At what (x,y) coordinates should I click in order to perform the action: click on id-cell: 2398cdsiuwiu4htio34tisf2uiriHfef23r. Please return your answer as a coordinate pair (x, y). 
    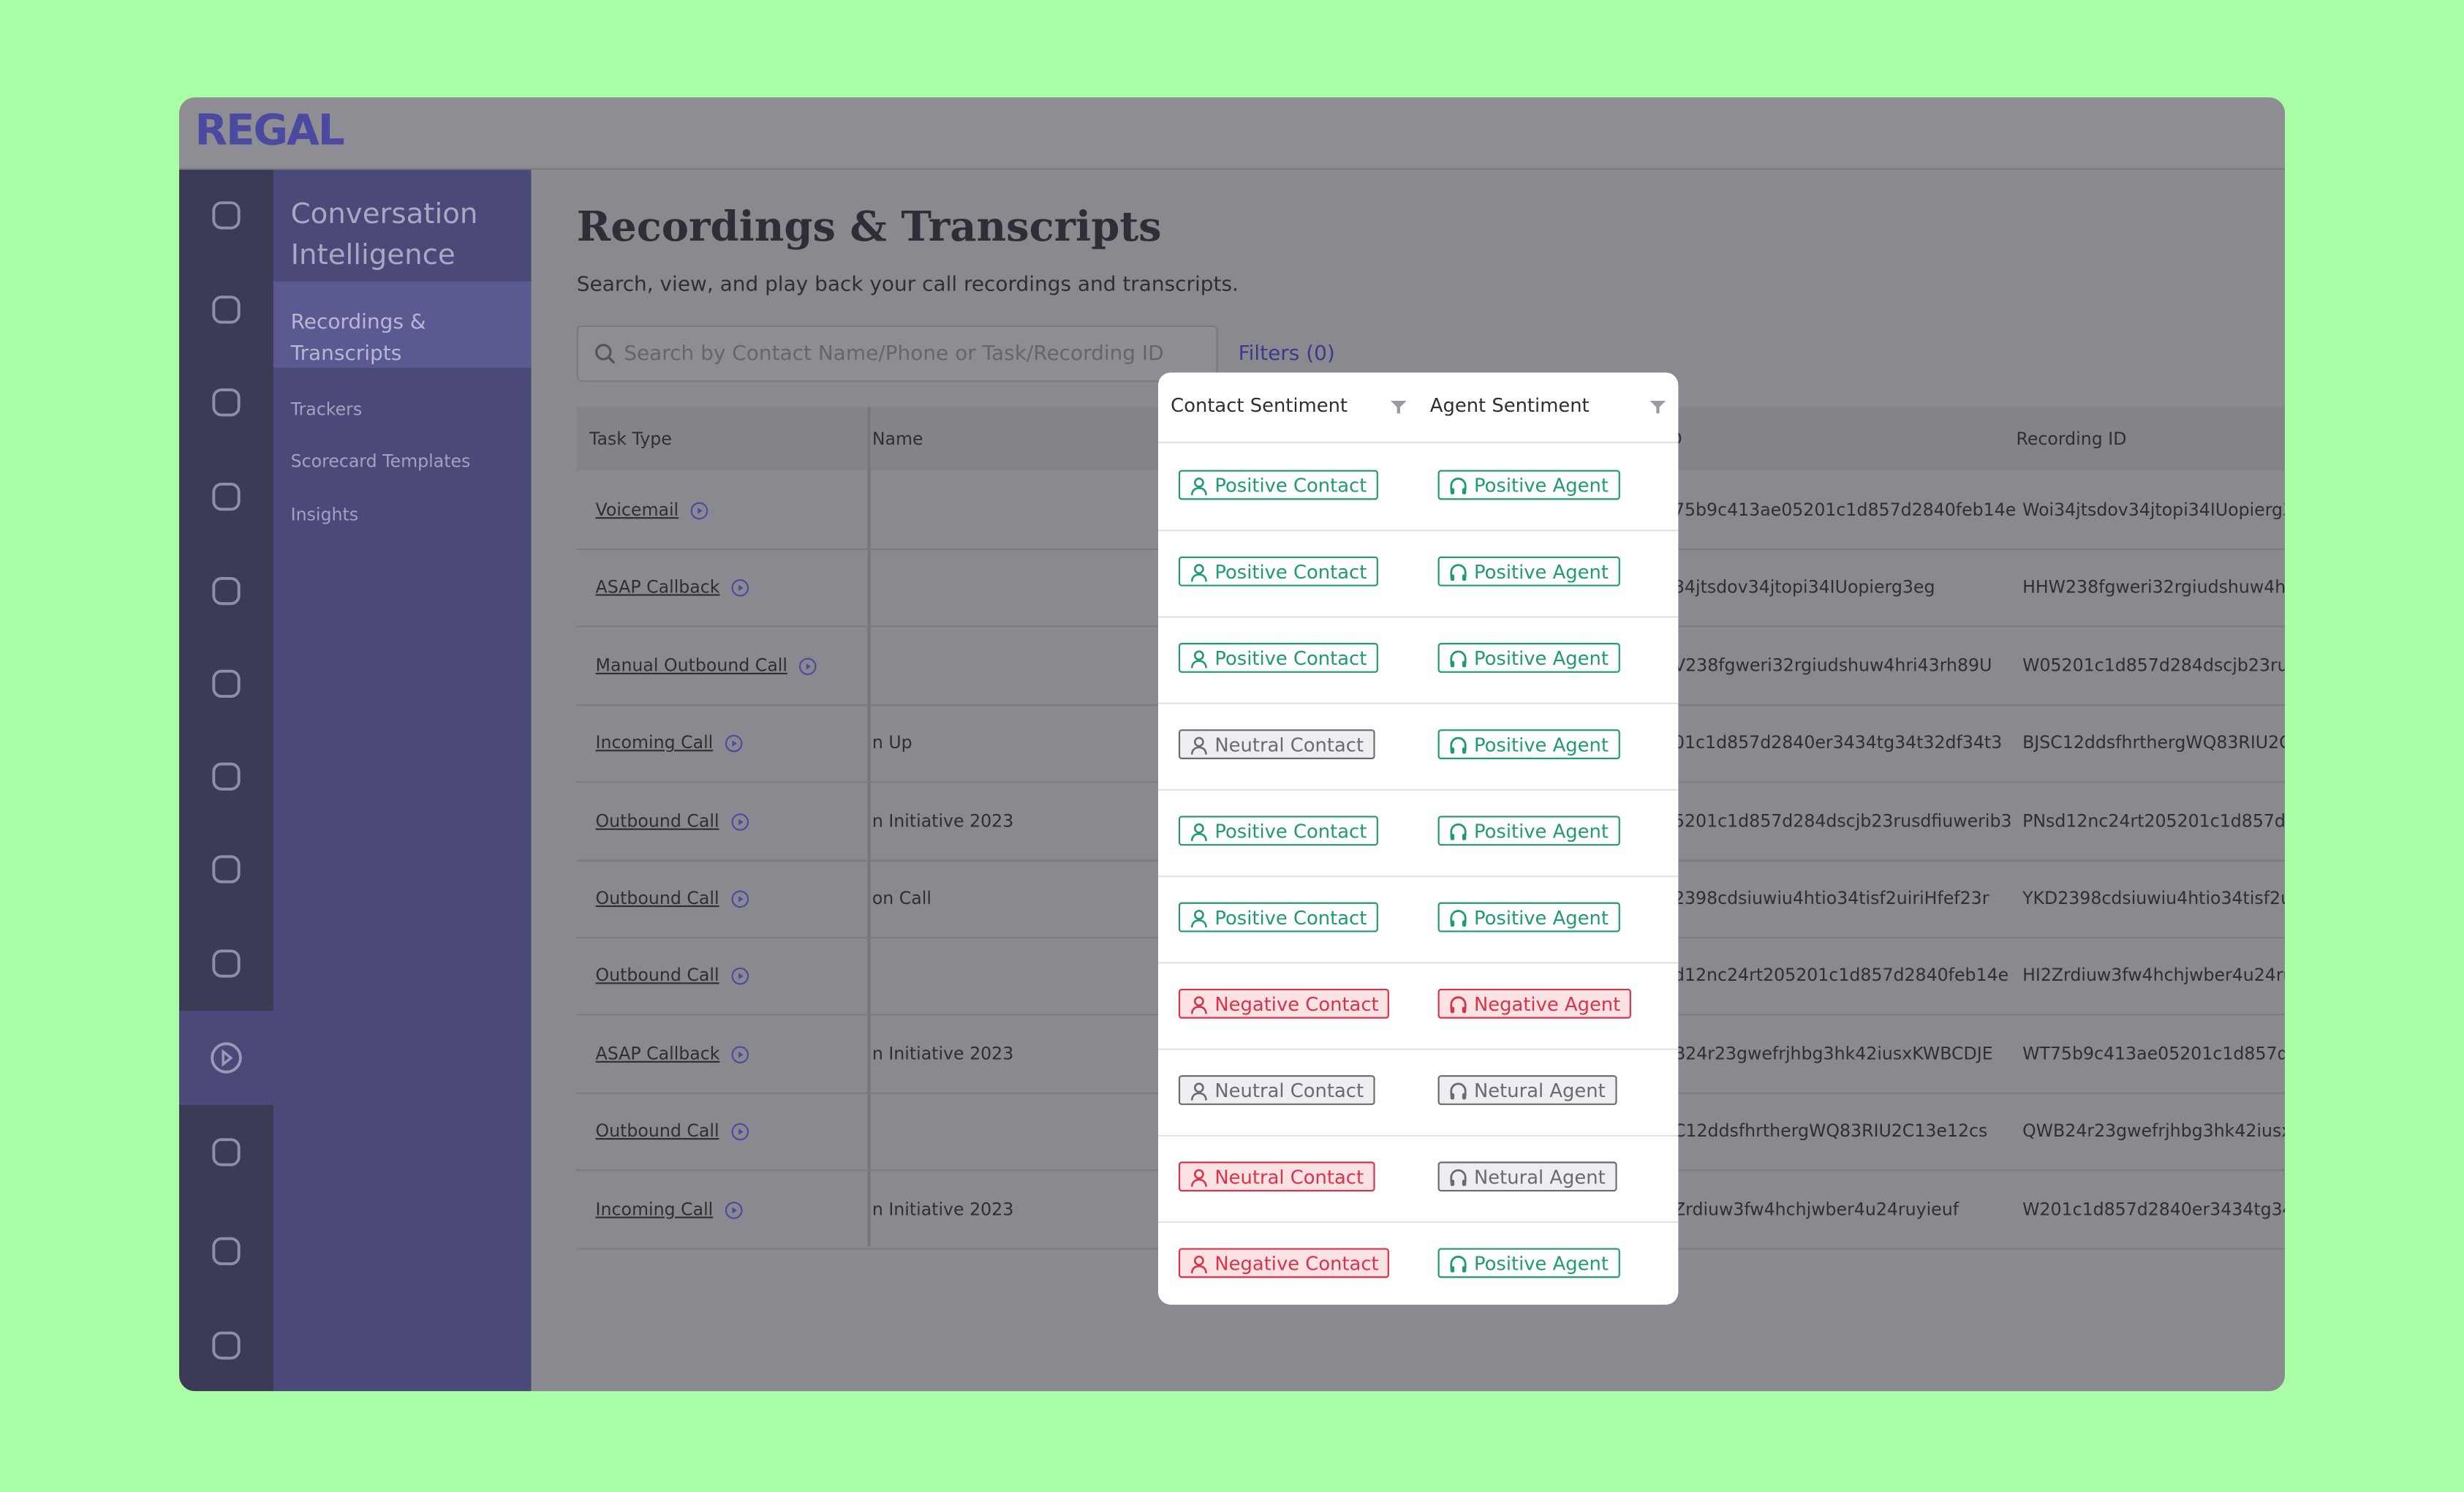
    Looking at the image, I should click on (1831, 898).